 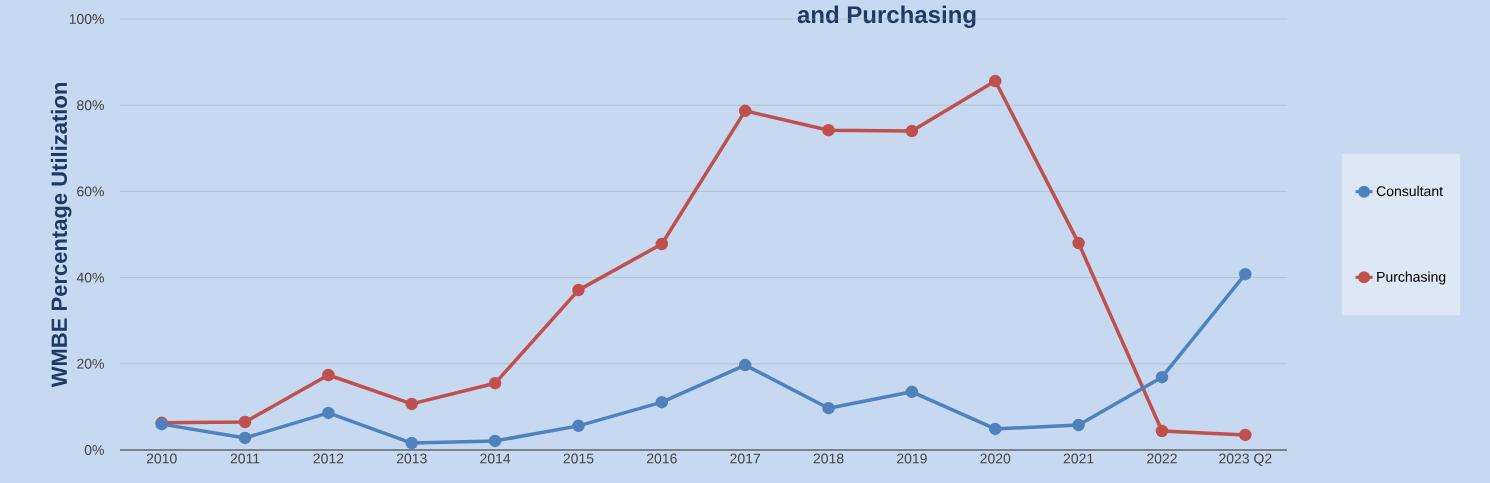 What do you see at coordinates (745, 458) in the screenshot?
I see `x-tick-label: 2017` at bounding box center [745, 458].